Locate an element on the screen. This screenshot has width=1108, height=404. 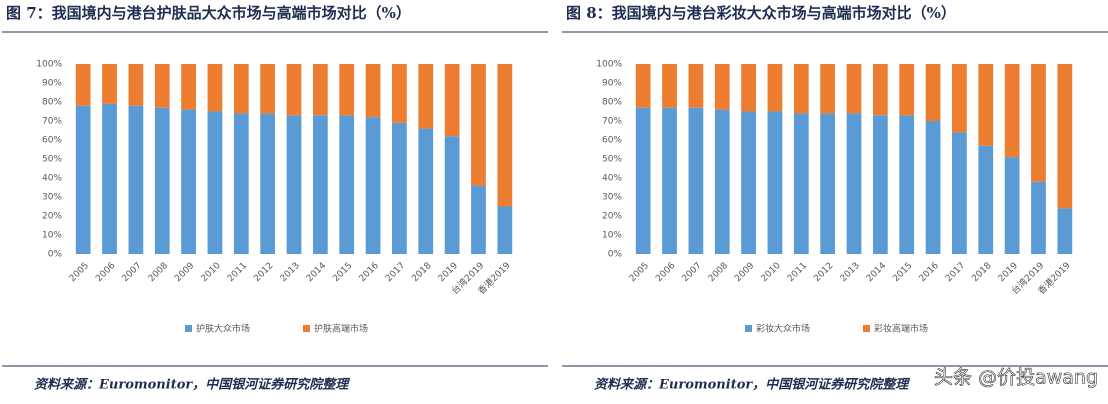
chart-title: 图 7：我国境内与港台护肤品大众市场与高端市场对比（%） is located at coordinates (208, 13).